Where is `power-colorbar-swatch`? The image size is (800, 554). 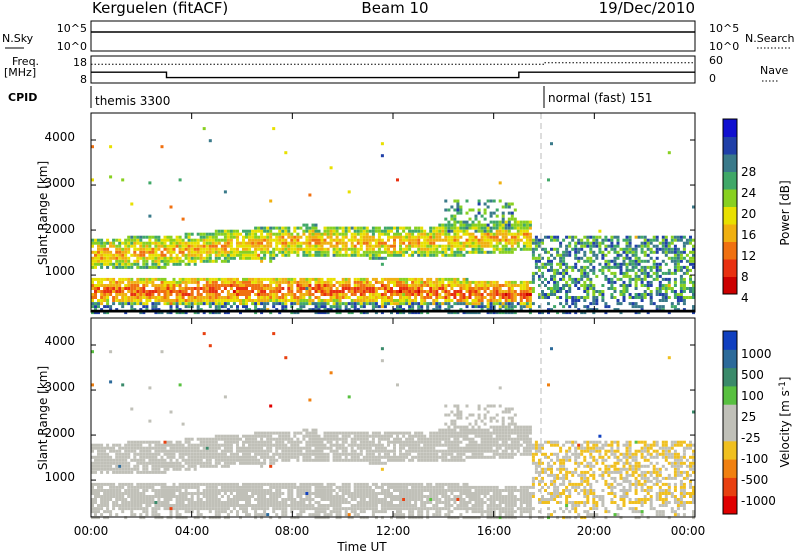 power-colorbar-swatch is located at coordinates (730, 198).